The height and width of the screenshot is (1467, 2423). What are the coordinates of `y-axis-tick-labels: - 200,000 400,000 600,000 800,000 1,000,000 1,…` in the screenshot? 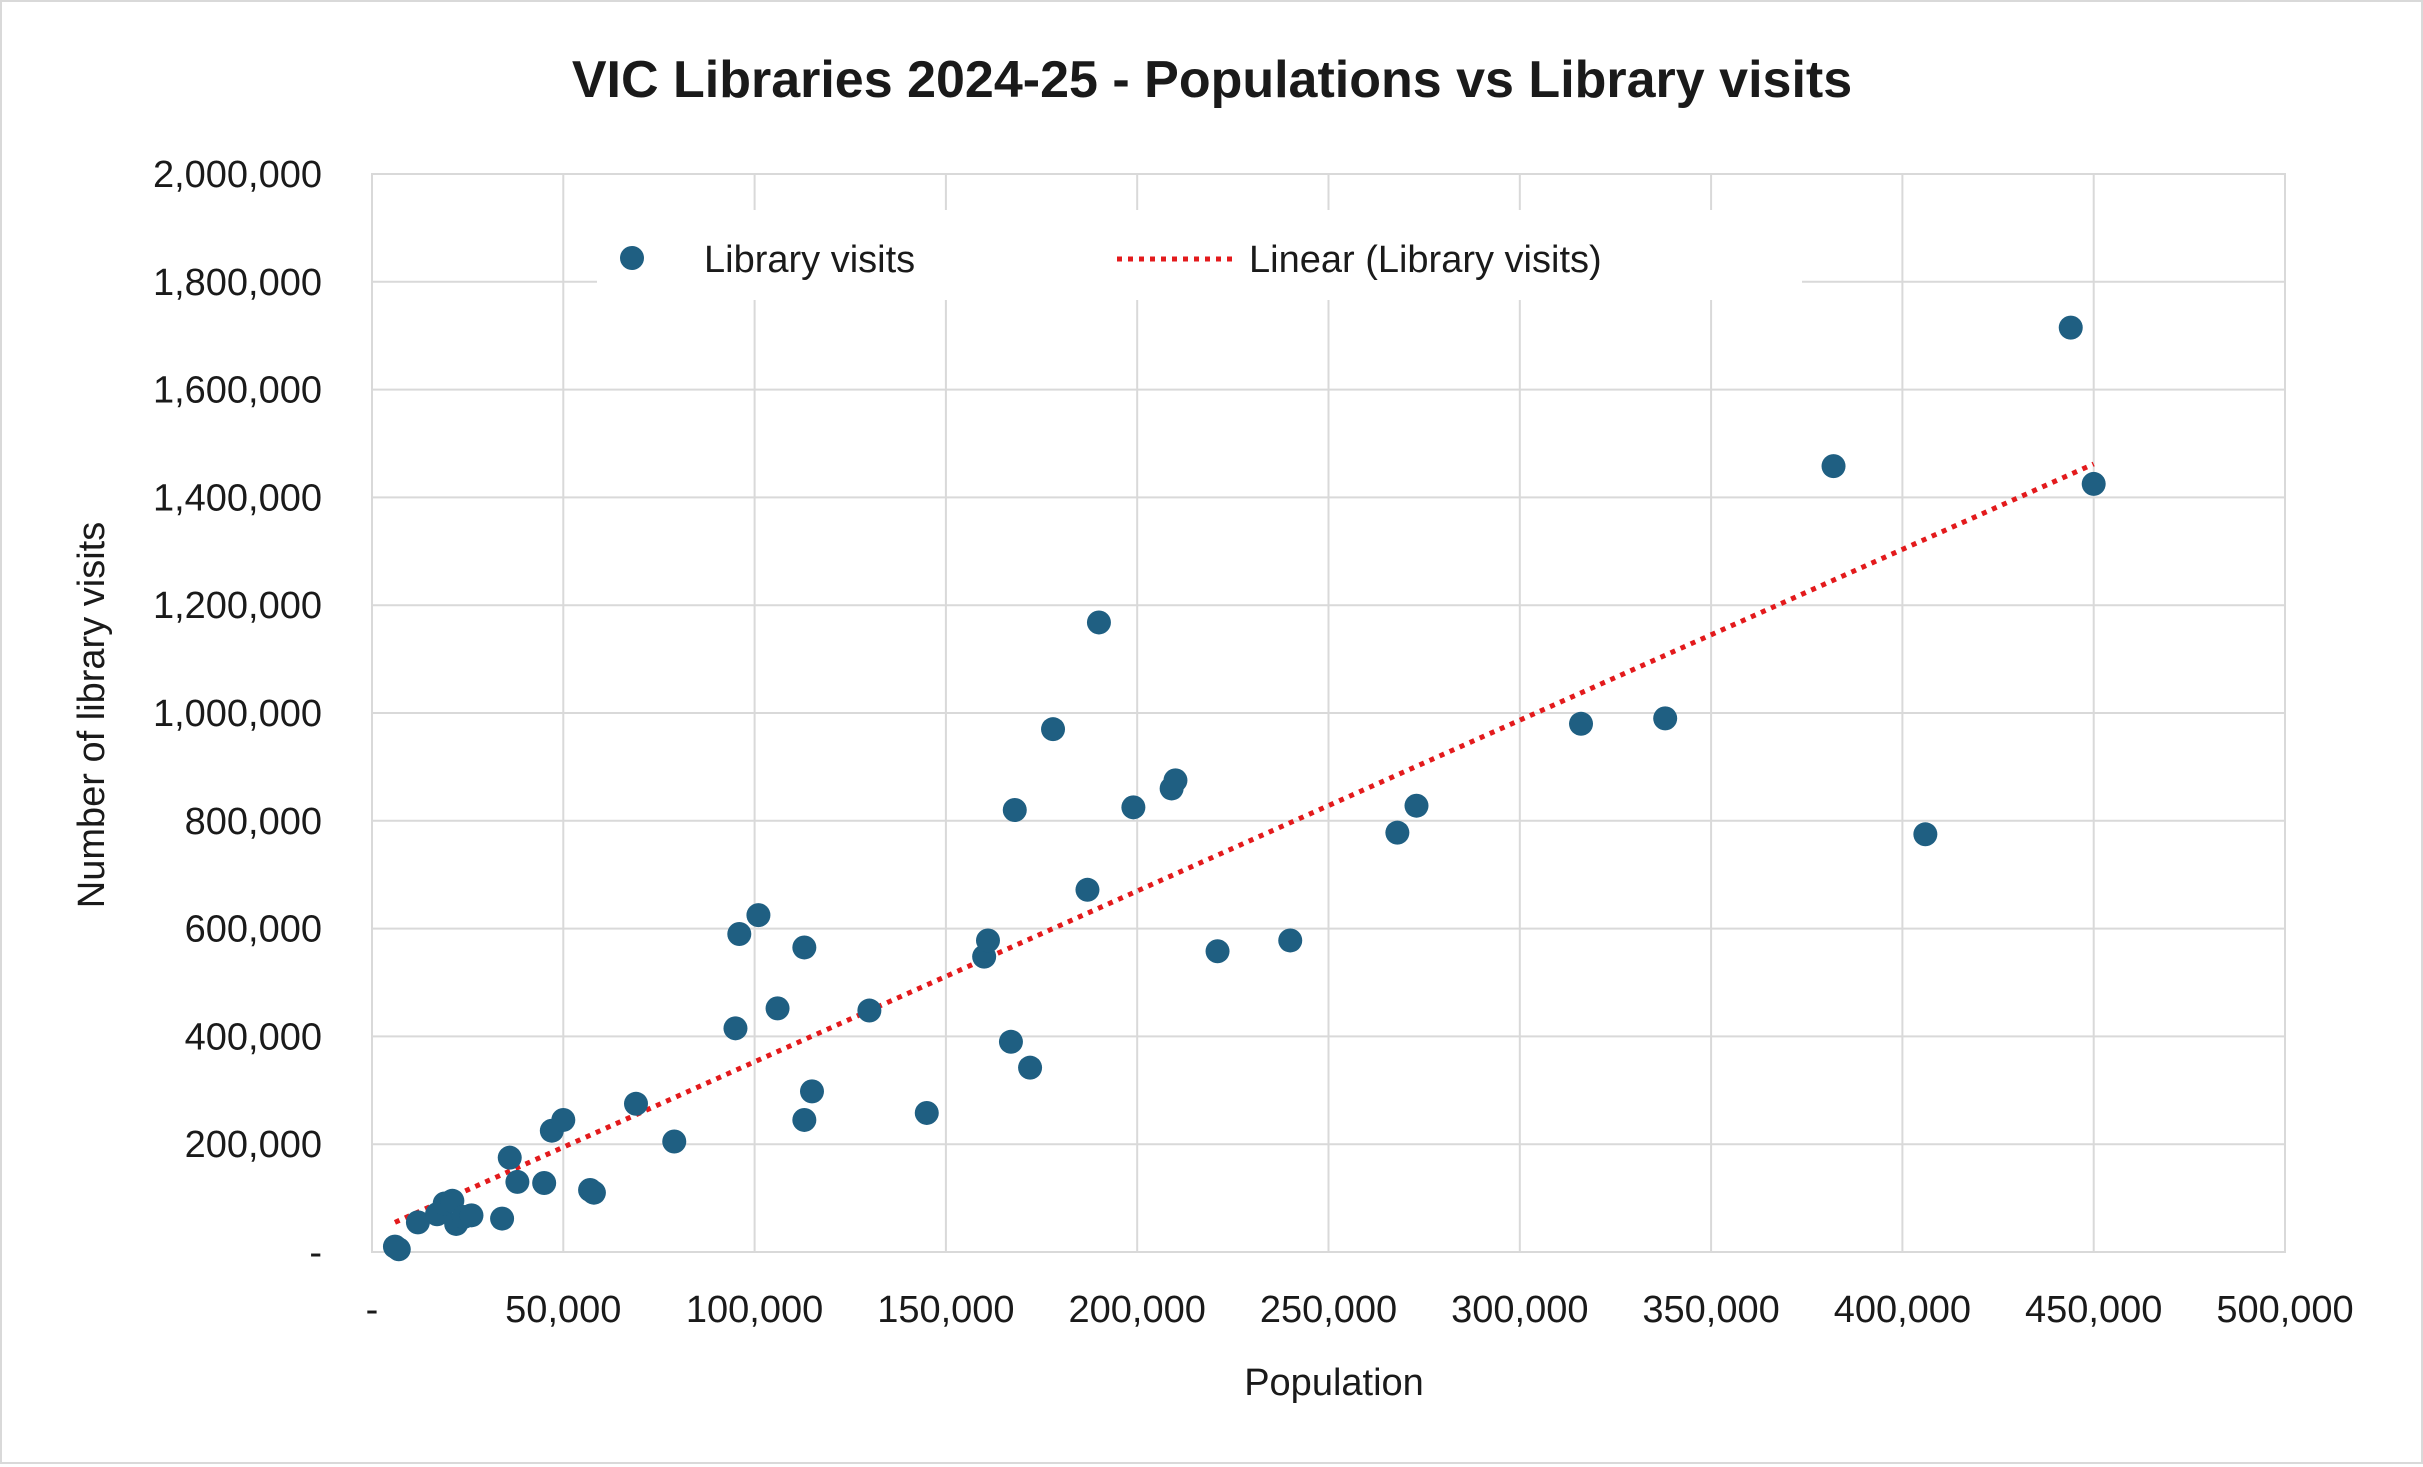 It's located at (237, 714).